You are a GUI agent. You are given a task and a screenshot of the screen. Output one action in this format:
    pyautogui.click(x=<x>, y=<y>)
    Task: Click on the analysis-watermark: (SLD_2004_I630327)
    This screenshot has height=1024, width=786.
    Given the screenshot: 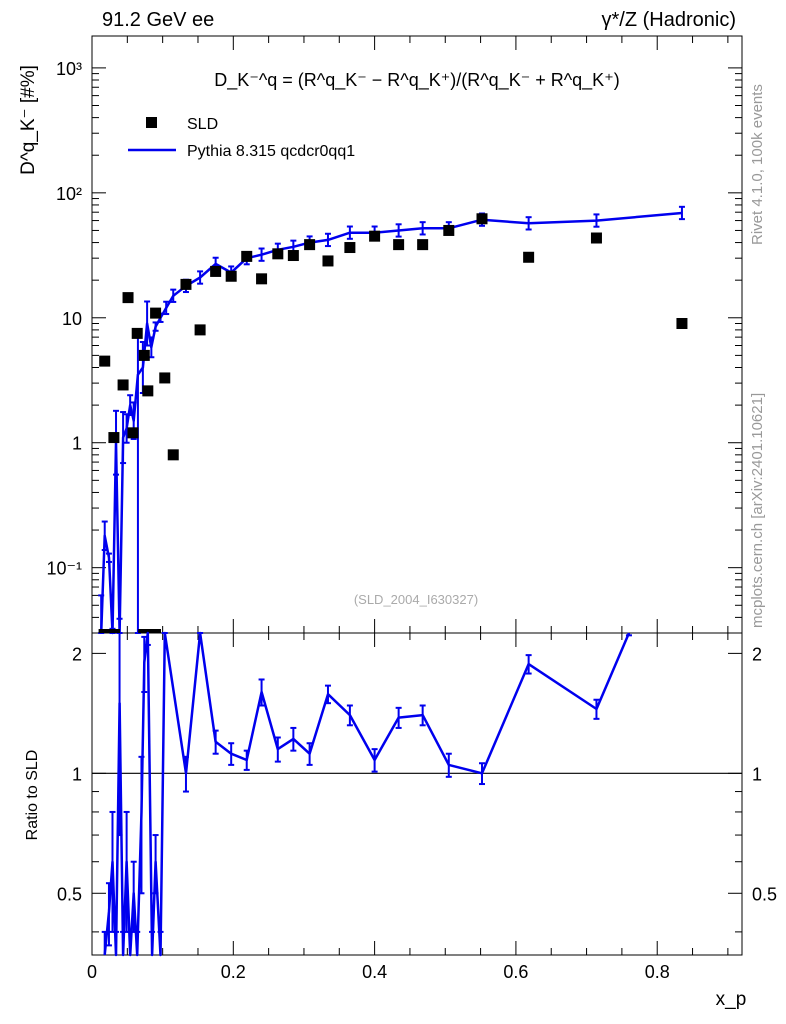 What is the action you would take?
    pyautogui.click(x=416, y=599)
    